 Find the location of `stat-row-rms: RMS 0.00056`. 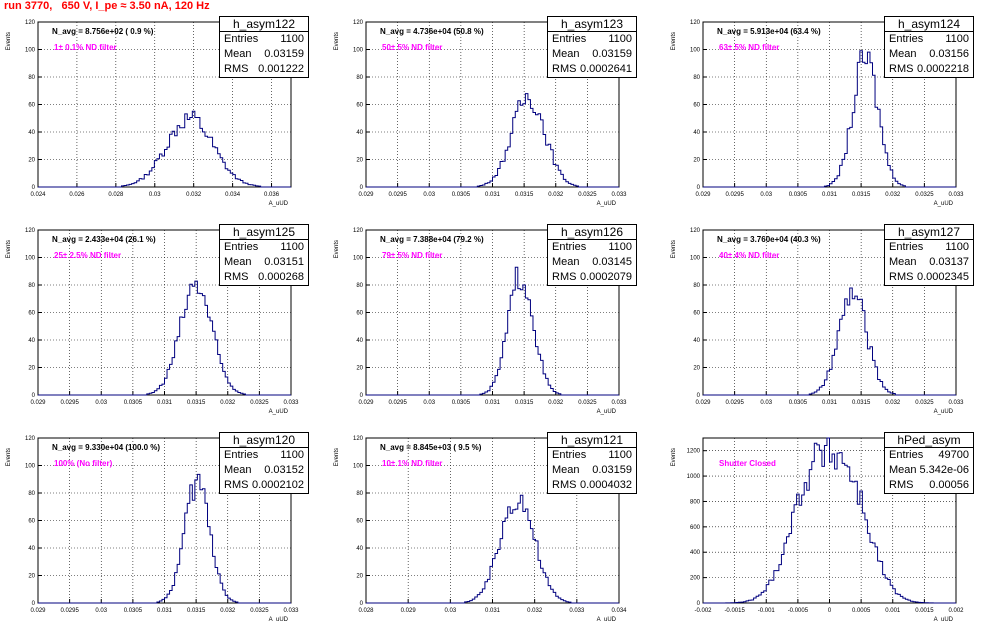

stat-row-rms: RMS 0.00056 is located at coordinates (929, 485).